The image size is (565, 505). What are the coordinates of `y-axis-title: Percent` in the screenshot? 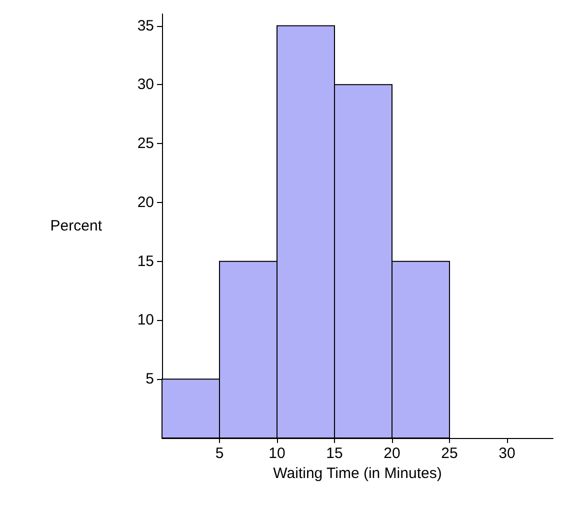 It's located at (76, 226).